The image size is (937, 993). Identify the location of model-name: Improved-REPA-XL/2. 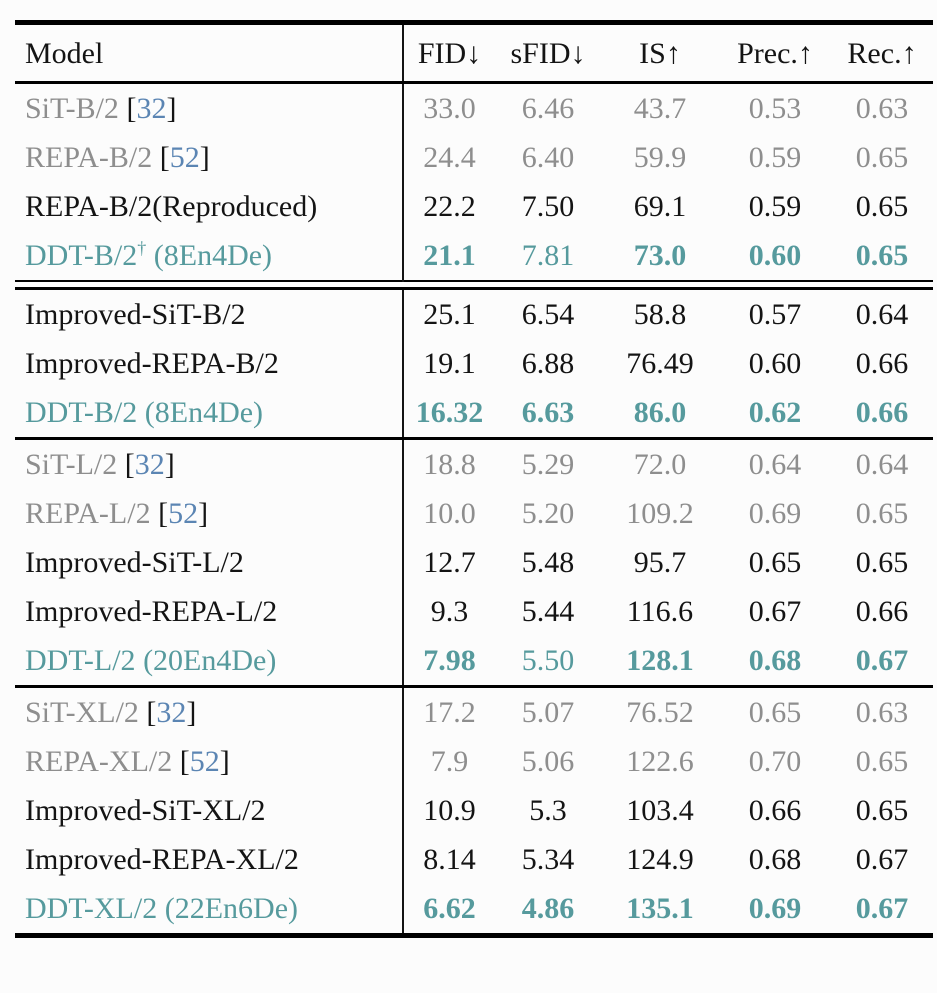
(162, 859).